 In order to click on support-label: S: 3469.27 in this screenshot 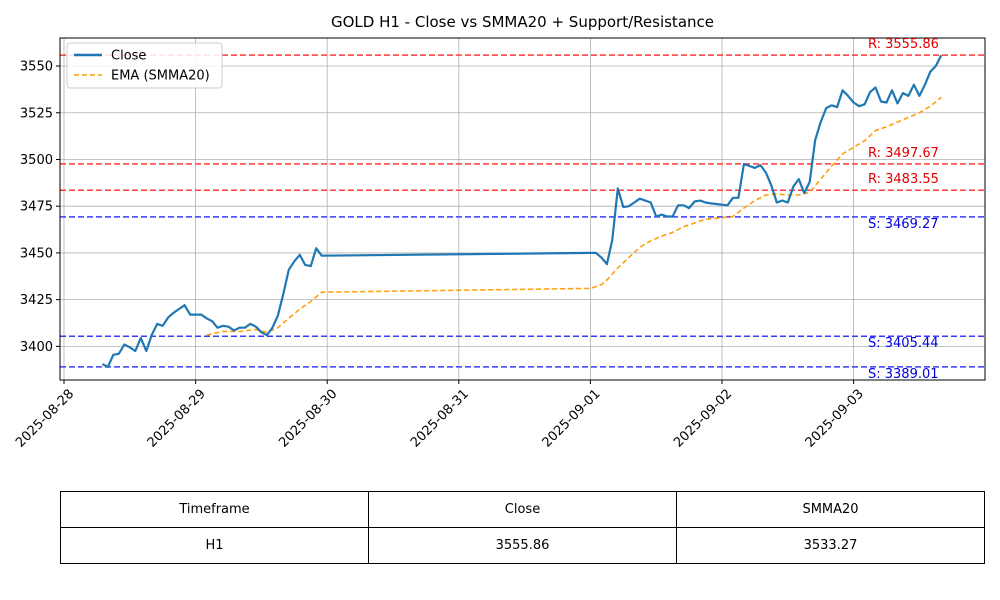, I will do `click(903, 224)`.